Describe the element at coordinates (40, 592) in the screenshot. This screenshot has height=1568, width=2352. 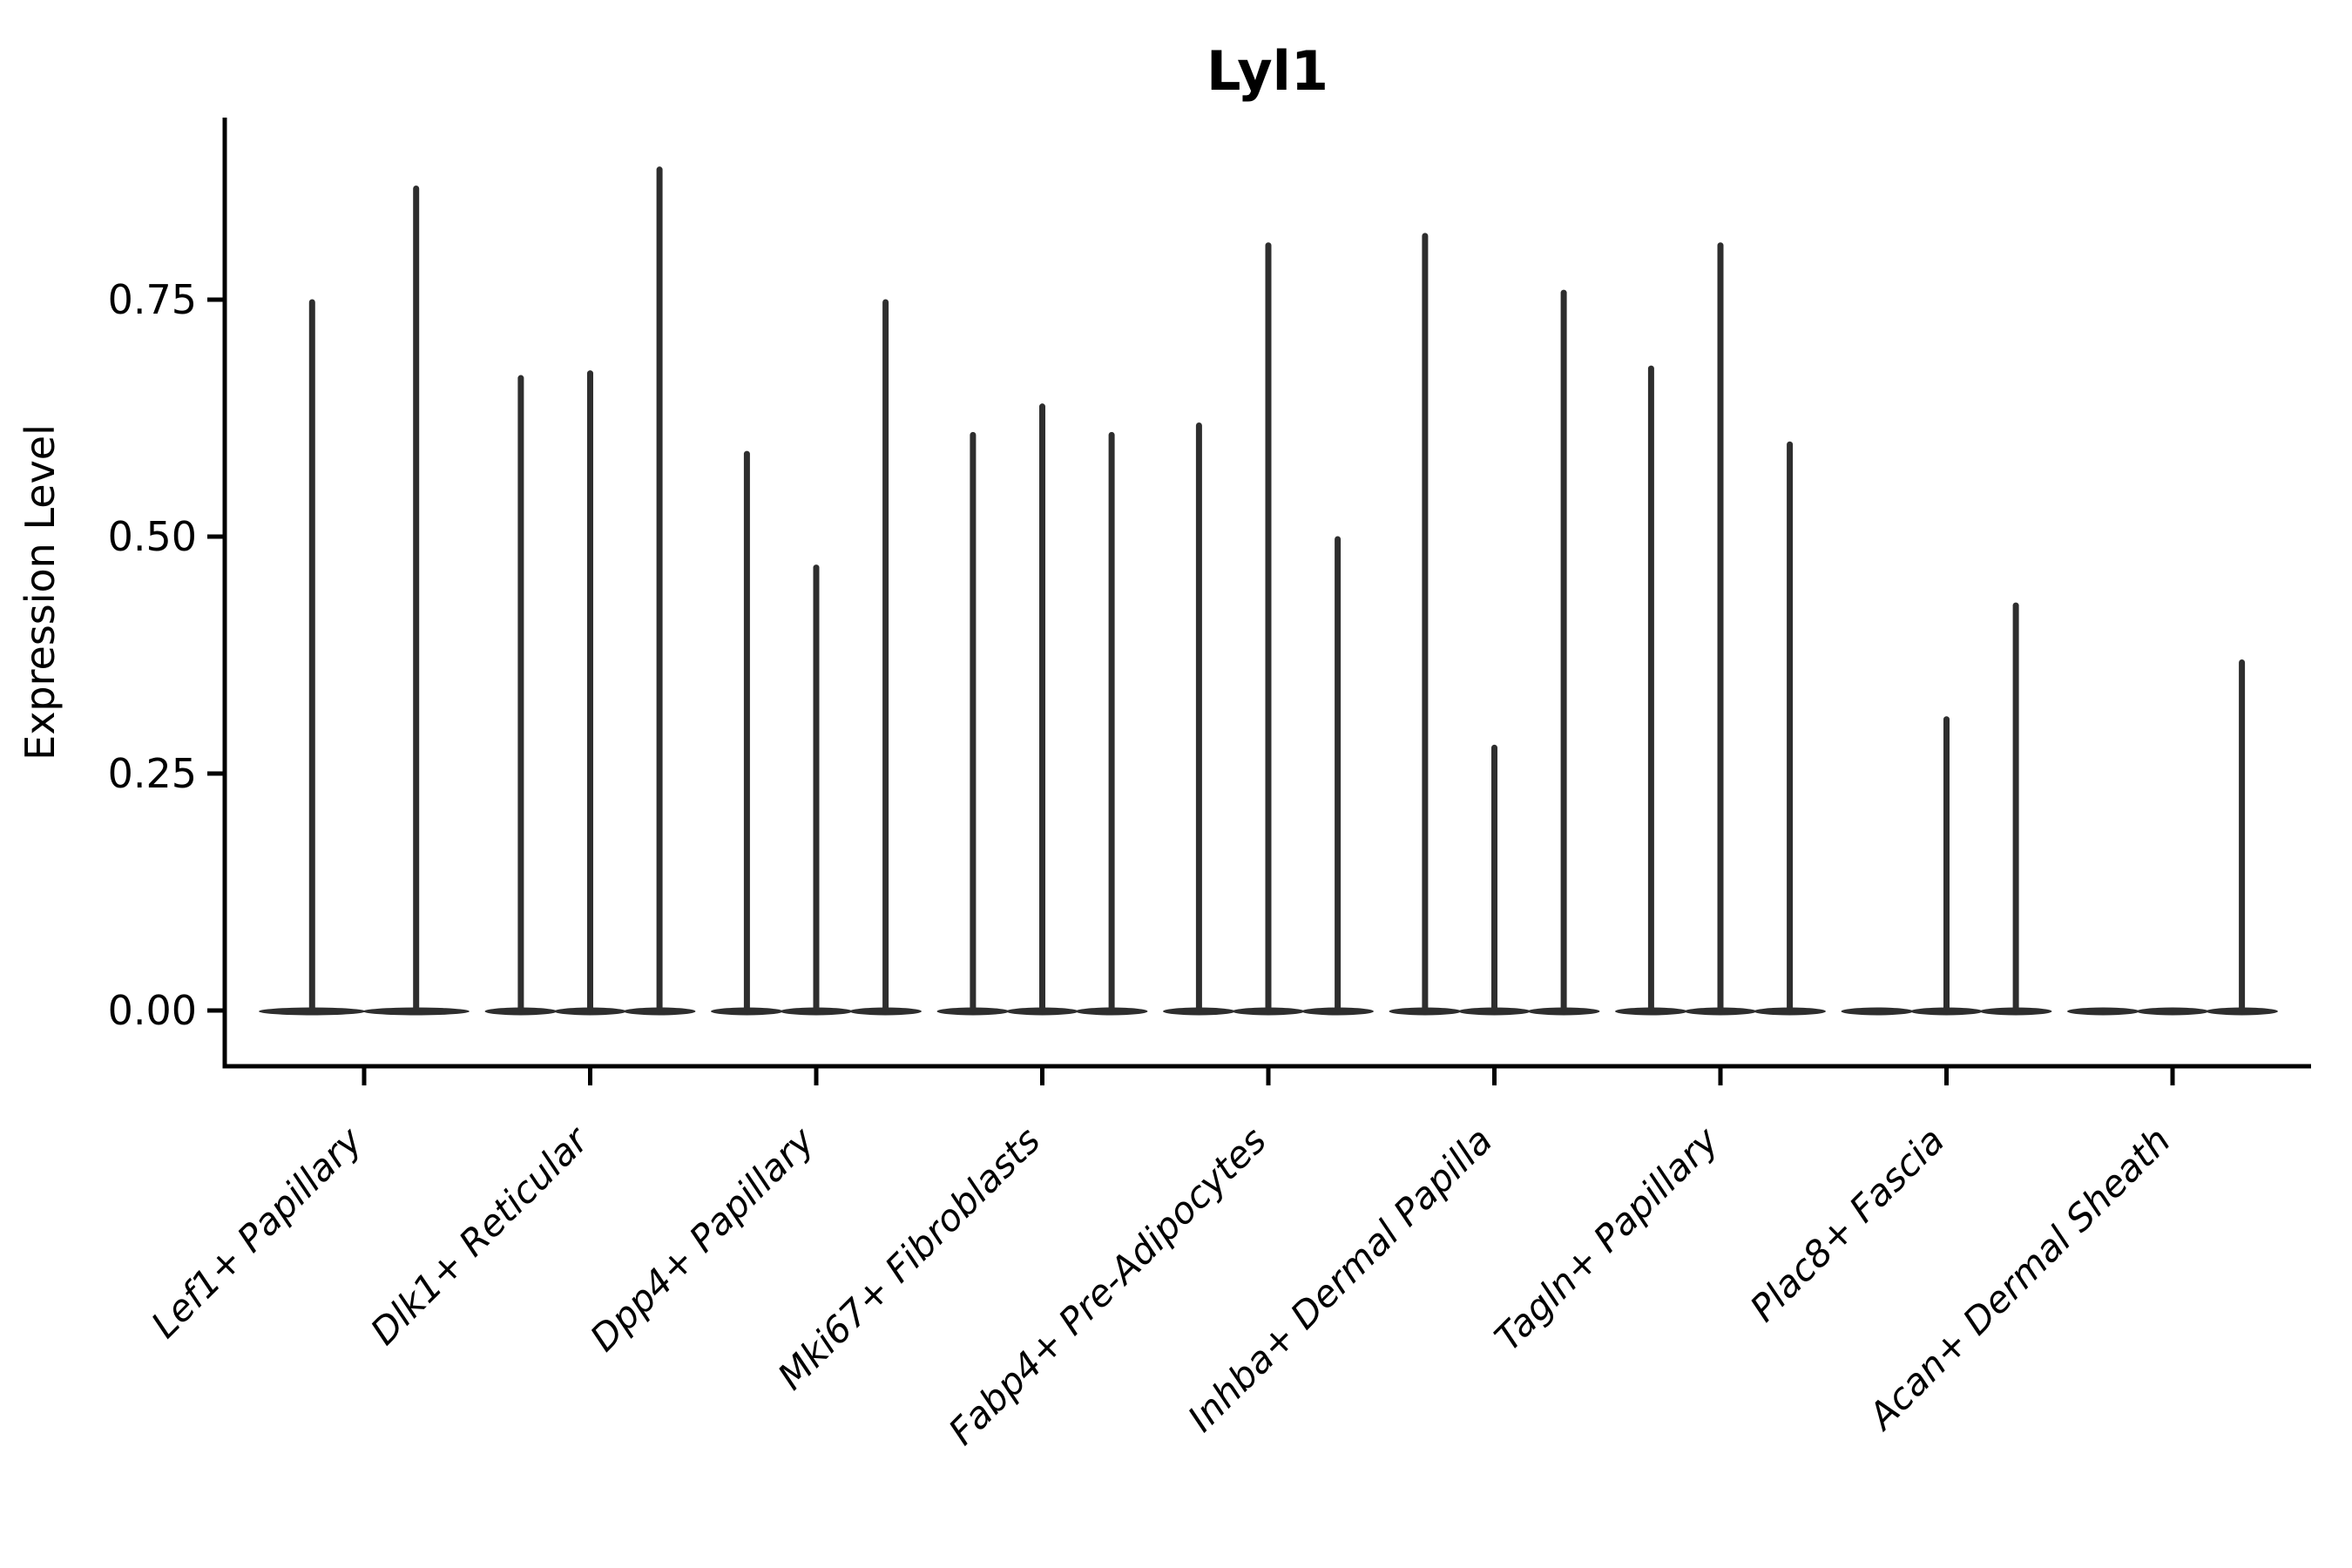
I see `y-axis-title: Expression Level` at that location.